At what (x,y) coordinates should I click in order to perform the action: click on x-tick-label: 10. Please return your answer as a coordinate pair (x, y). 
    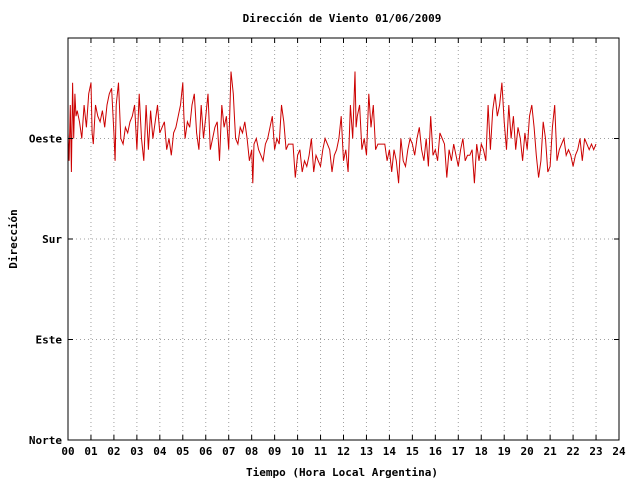
    Looking at the image, I should click on (297, 451).